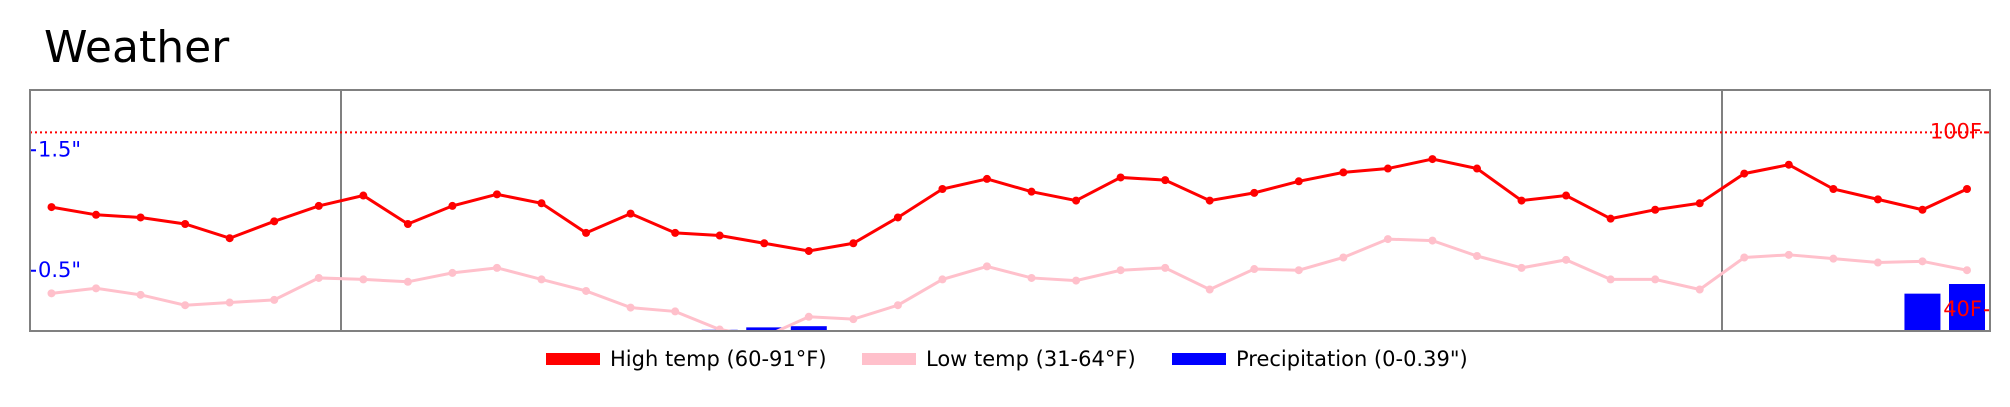 This screenshot has width=2010, height=407. Describe the element at coordinates (59, 149) in the screenshot. I see `y-tick-label: 1.5"` at that location.